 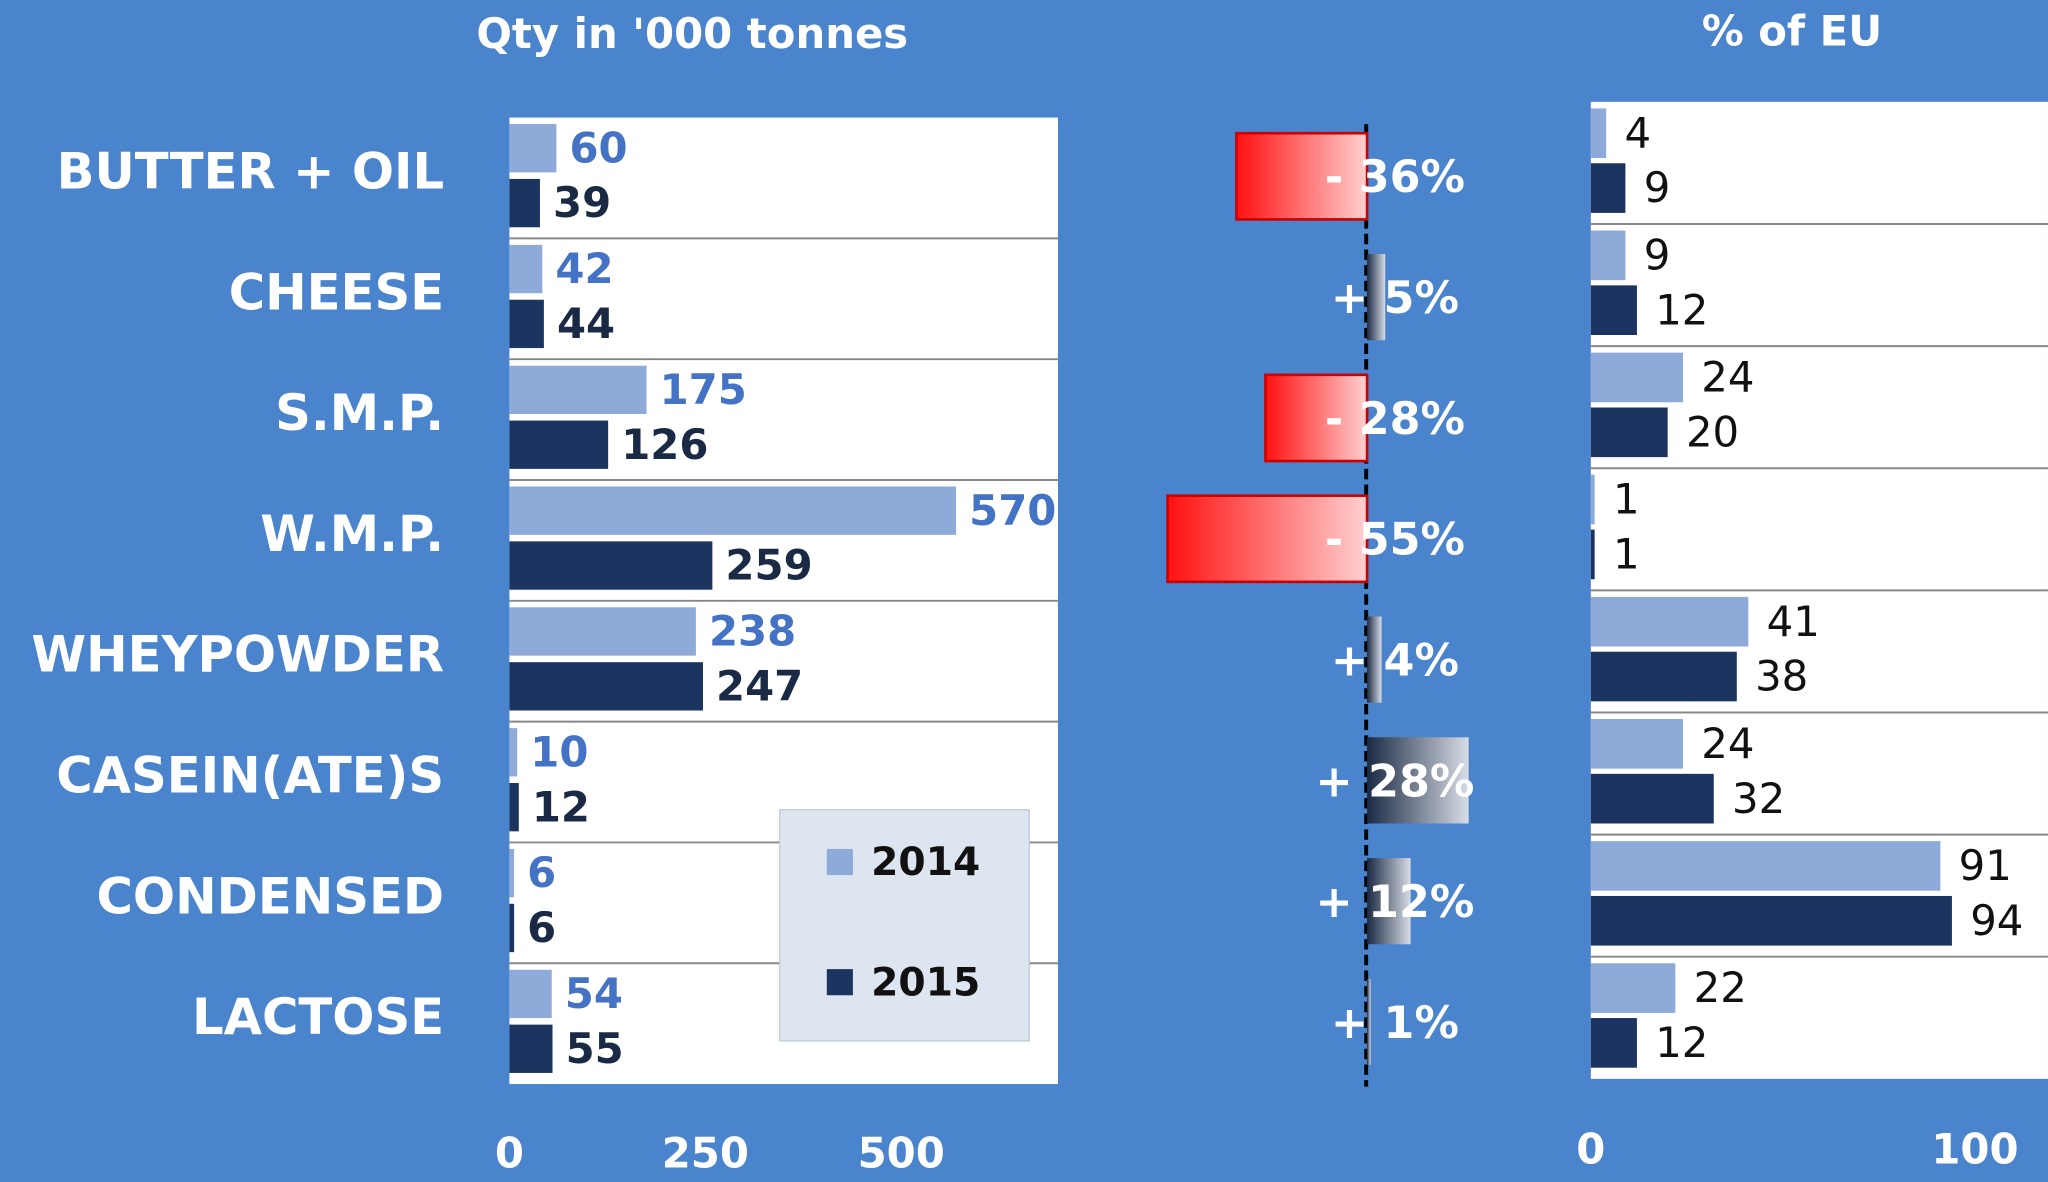 I want to click on category-label: CHEESE, so click(x=336, y=292).